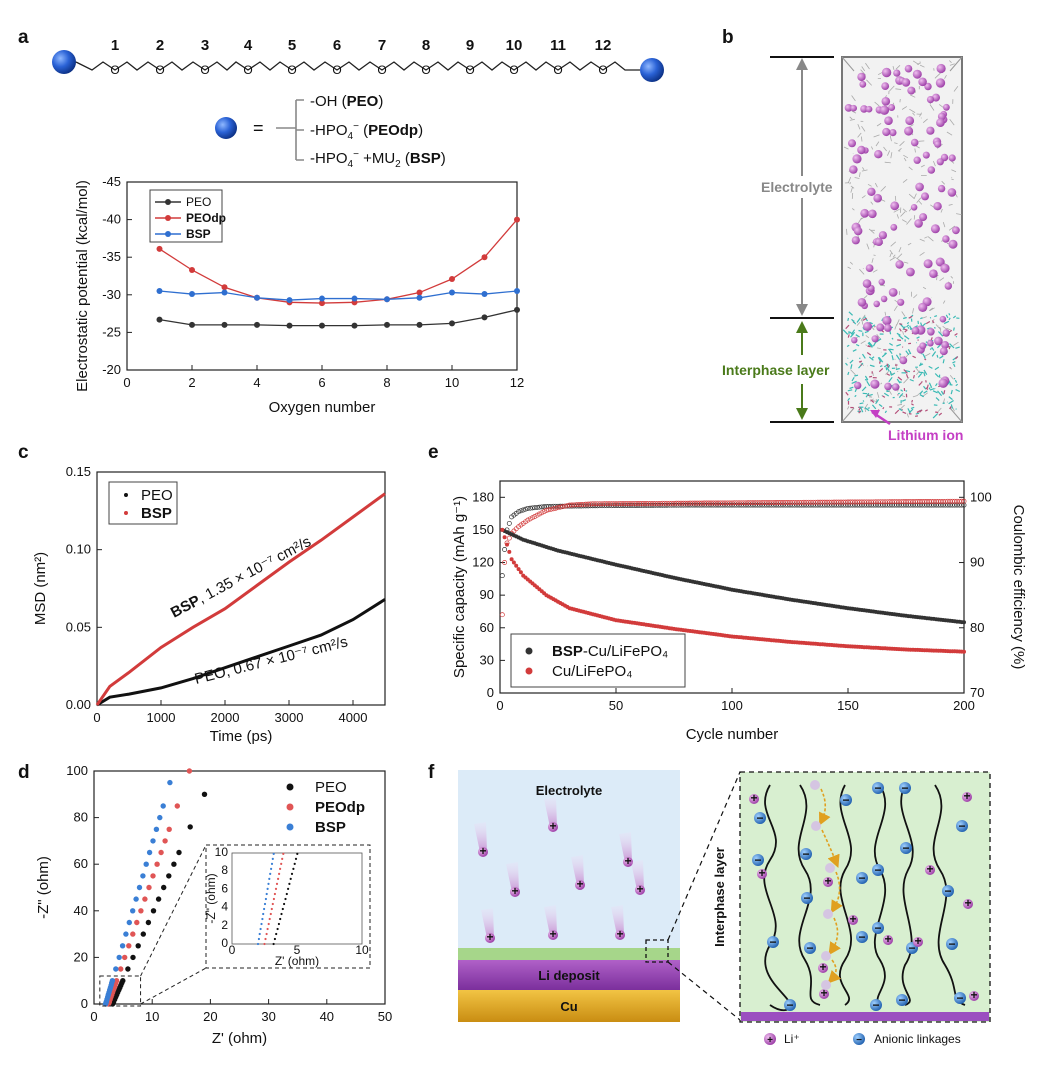  I want to click on chart-c-frame, so click(241, 588).